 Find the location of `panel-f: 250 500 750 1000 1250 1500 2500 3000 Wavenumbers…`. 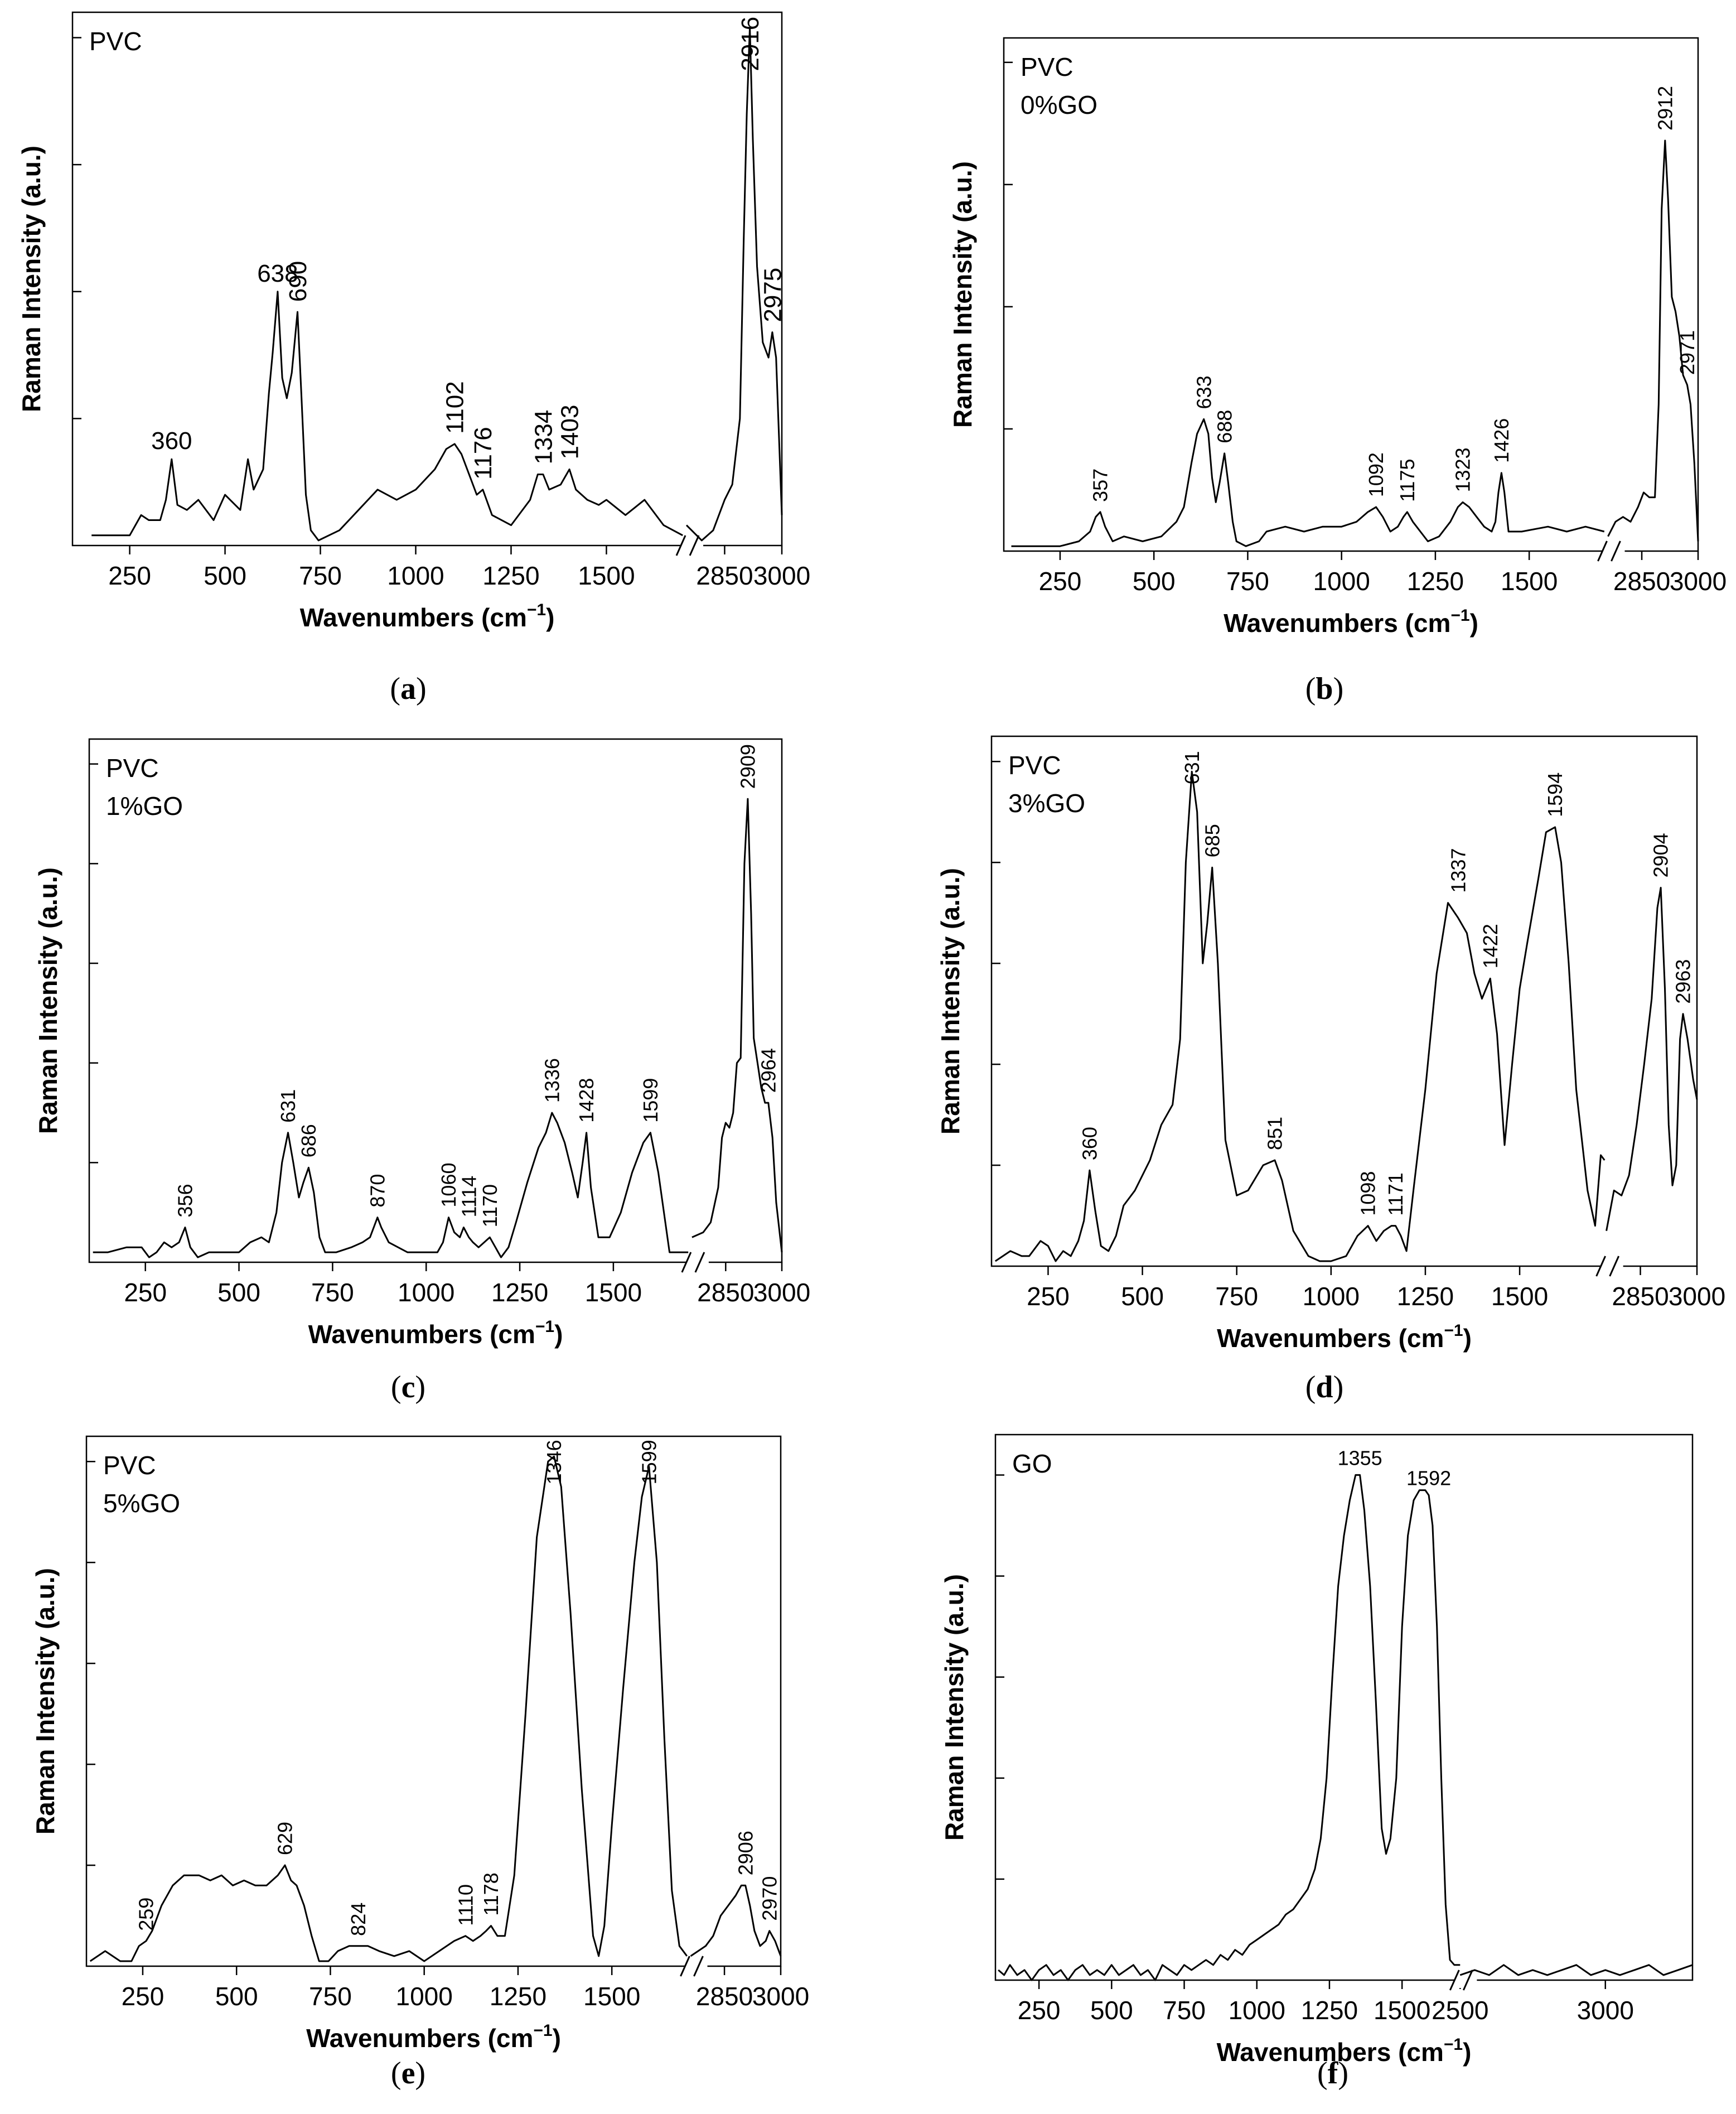

panel-f: 250 500 750 1000 1250 1500 2500 3000 Wavenumbers… is located at coordinates (1317, 1762).